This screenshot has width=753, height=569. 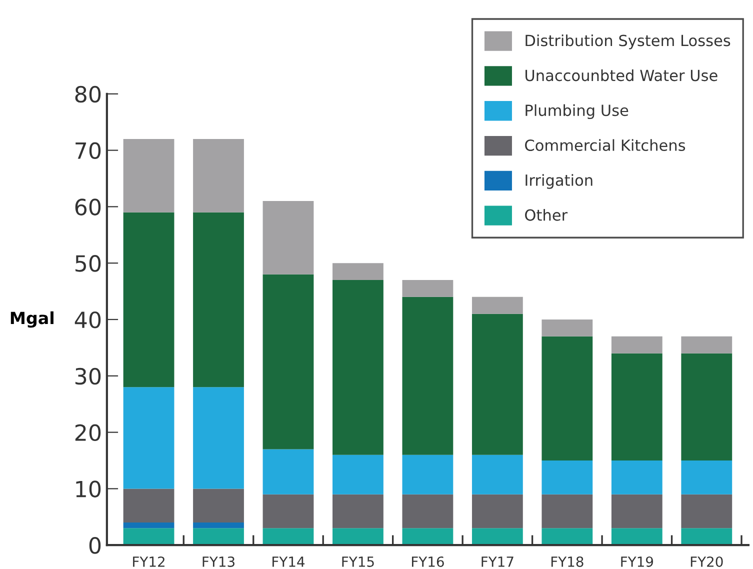 What do you see at coordinates (32, 319) in the screenshot?
I see `y-axis-title: Mgal` at bounding box center [32, 319].